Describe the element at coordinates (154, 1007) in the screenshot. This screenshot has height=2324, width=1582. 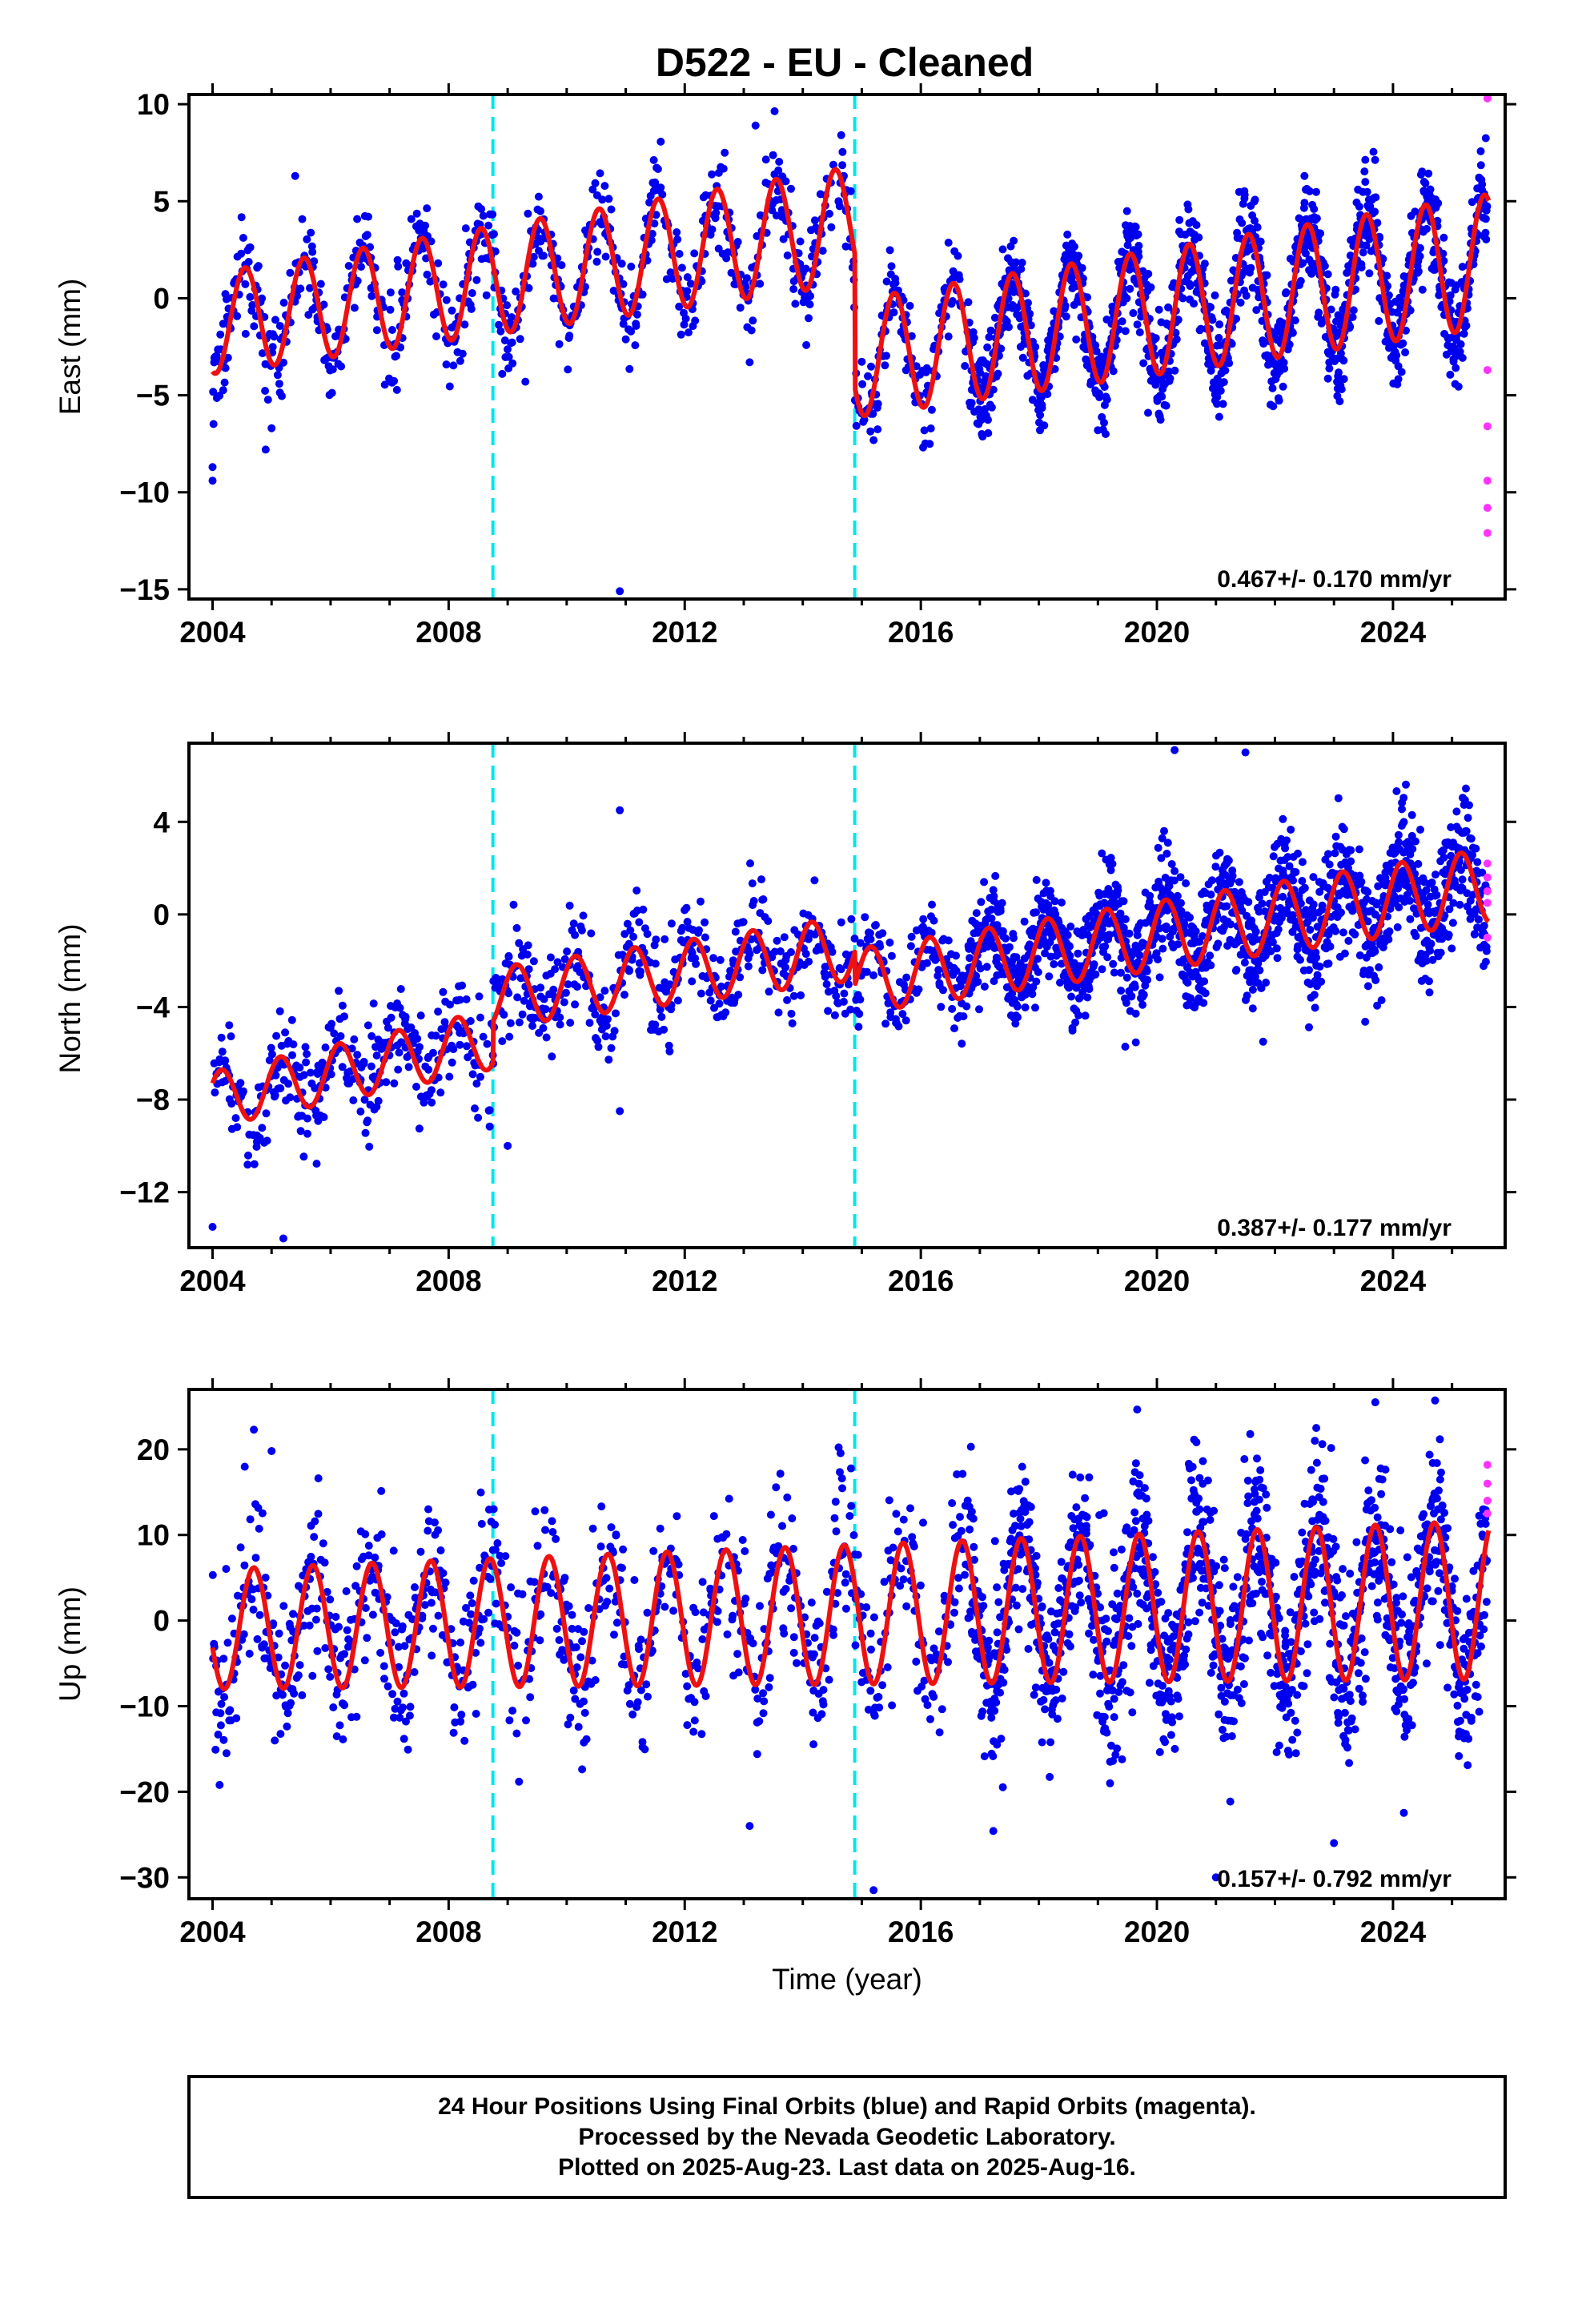
I see `north-y-tick-label: −4` at that location.